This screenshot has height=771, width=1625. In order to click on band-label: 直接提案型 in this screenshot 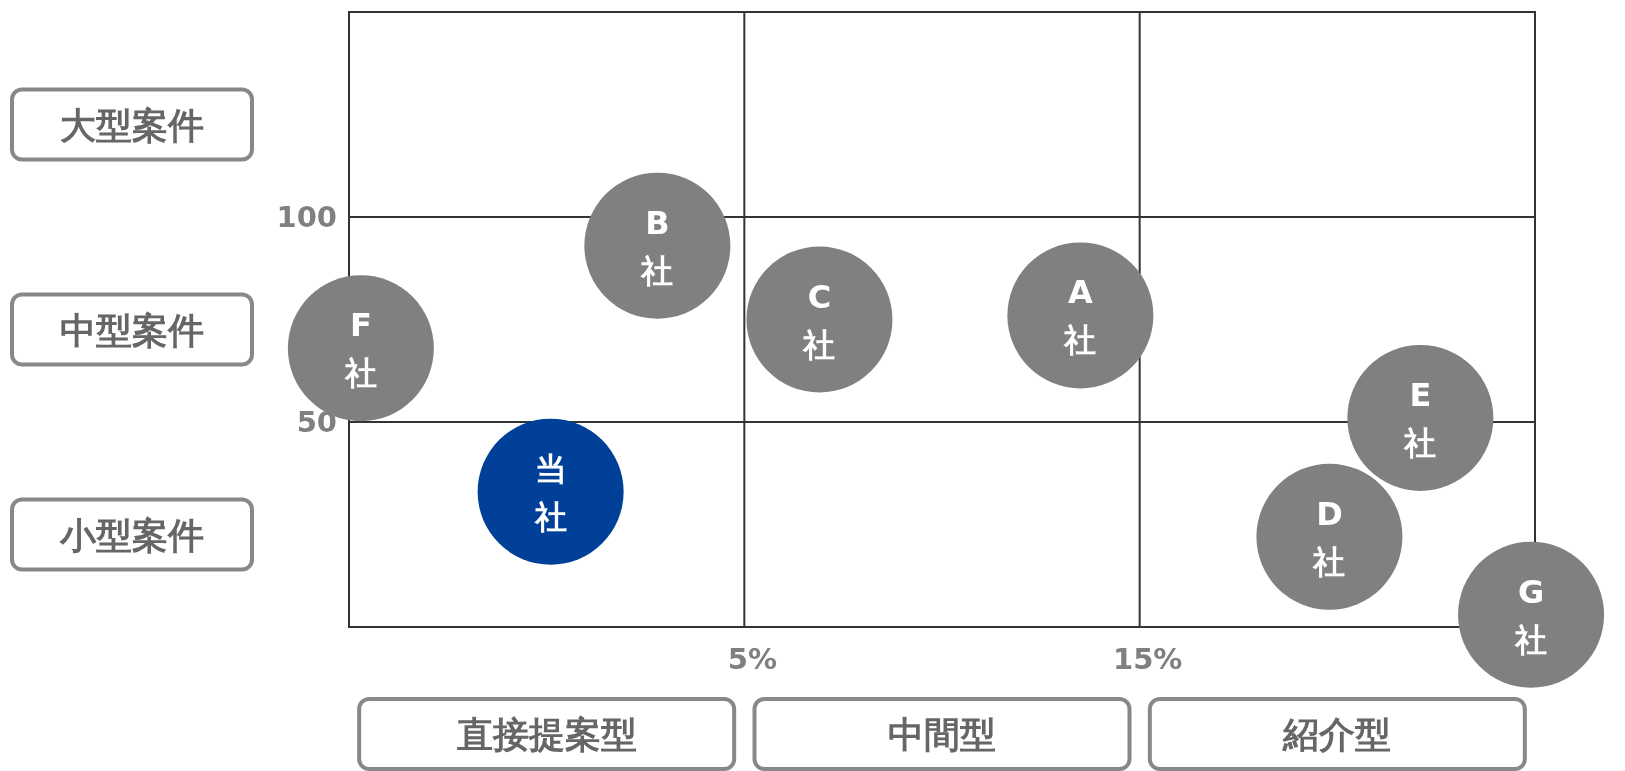, I will do `click(547, 734)`.